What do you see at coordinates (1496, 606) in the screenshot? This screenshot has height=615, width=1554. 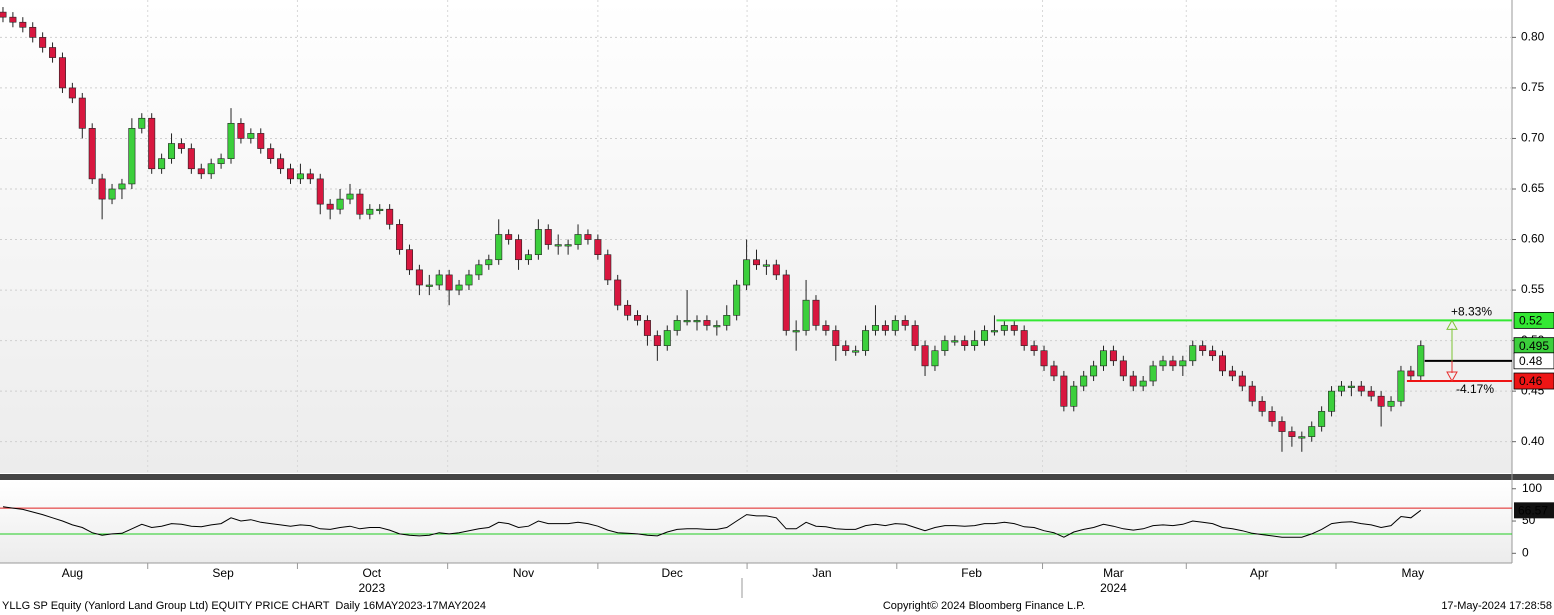 I see `footer-right: 17-May-2024 17:28:58` at bounding box center [1496, 606].